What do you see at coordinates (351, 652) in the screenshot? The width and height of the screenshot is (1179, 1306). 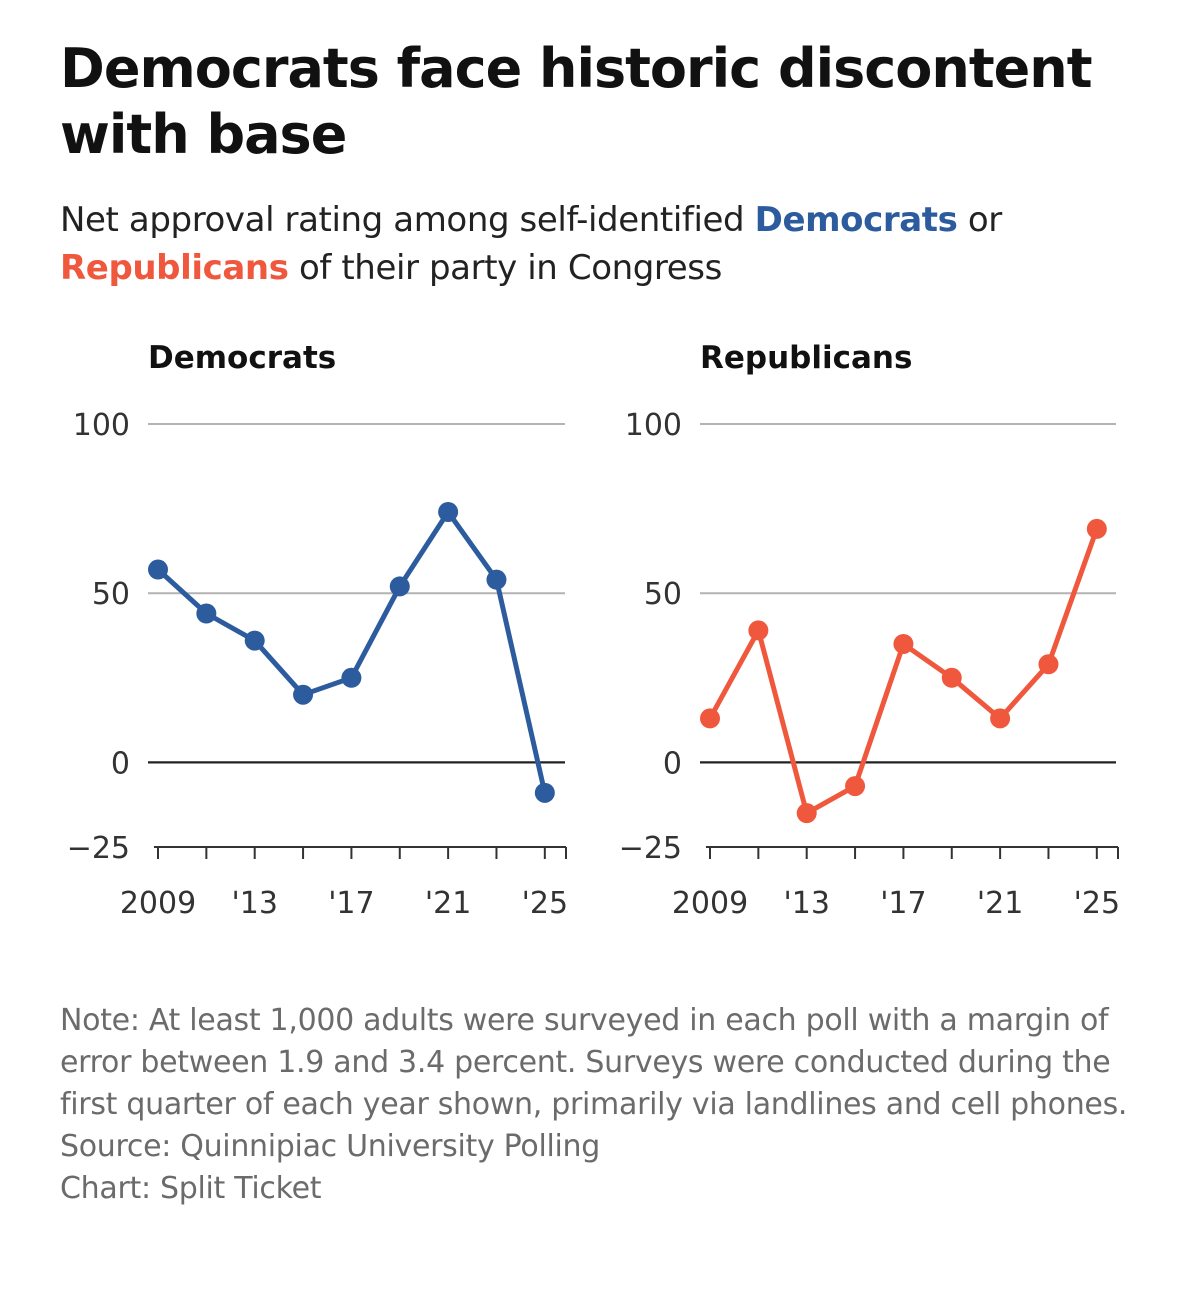 I see `democrats-series-line` at bounding box center [351, 652].